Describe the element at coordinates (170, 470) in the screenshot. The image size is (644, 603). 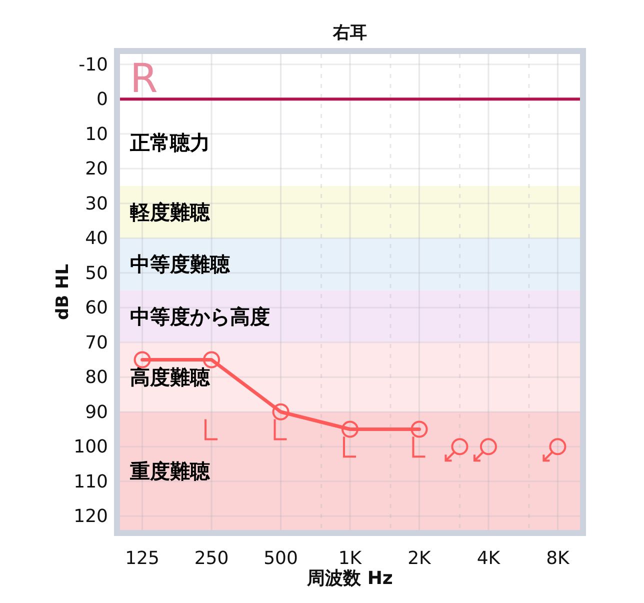
I see `band-label: 重度難聴` at that location.